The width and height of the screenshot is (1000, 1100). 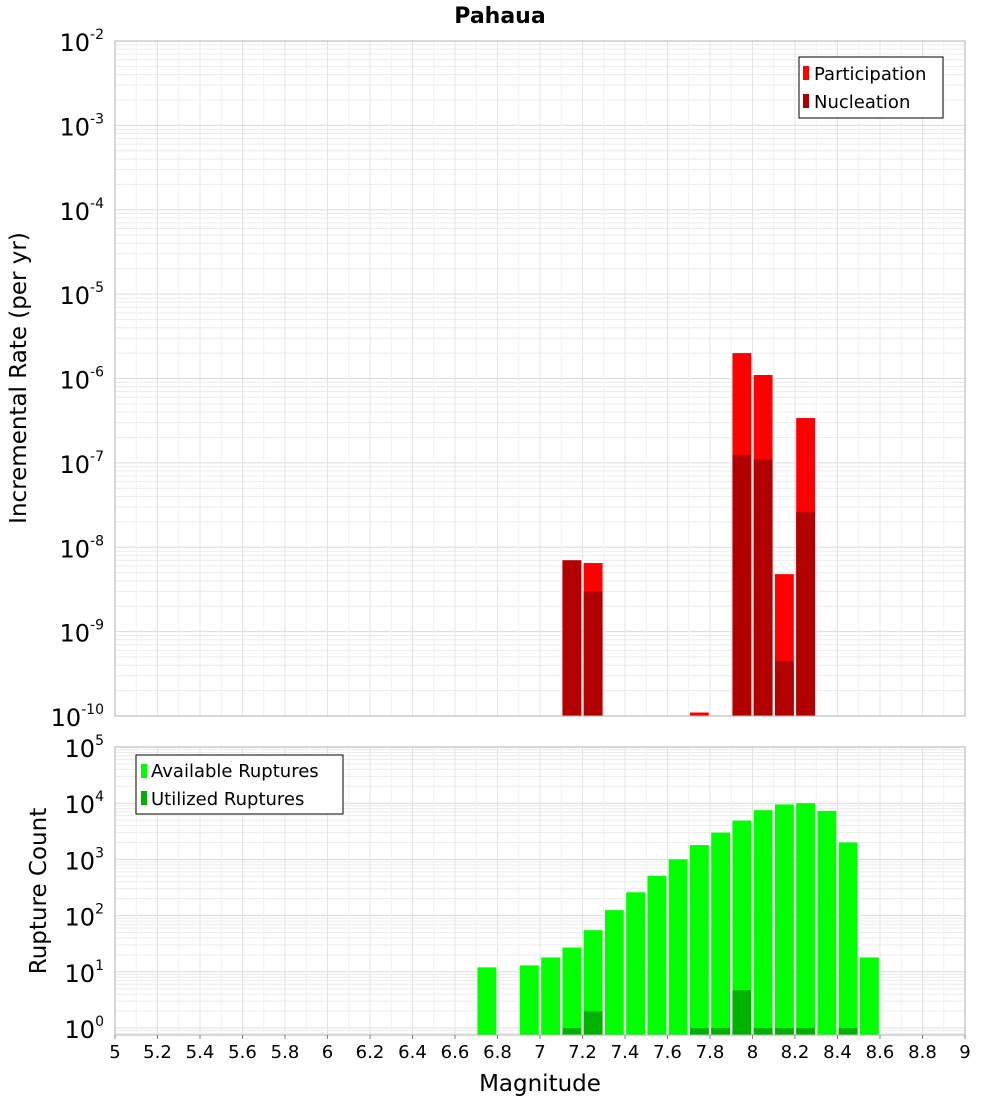 I want to click on legend-swatch-nucleation, so click(x=806, y=101).